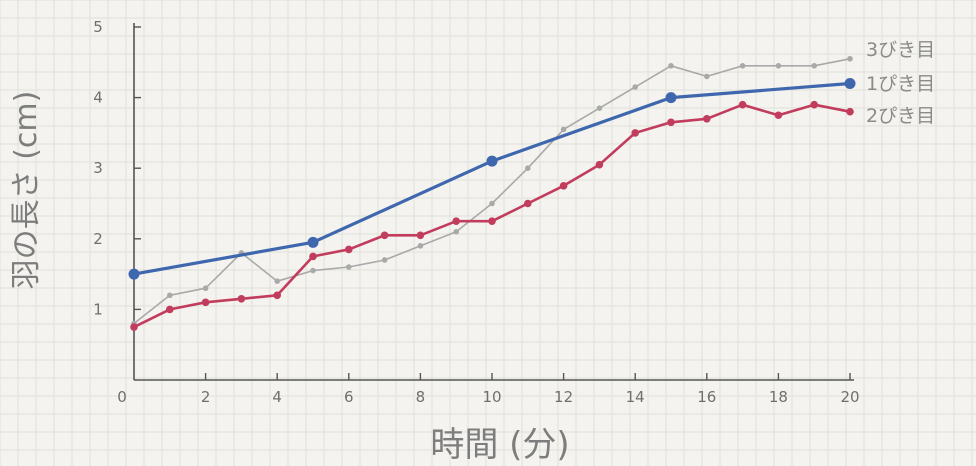 The image size is (976, 466). I want to click on legend: 3びき目 1ぴき目 2ぴき目, so click(900, 83).